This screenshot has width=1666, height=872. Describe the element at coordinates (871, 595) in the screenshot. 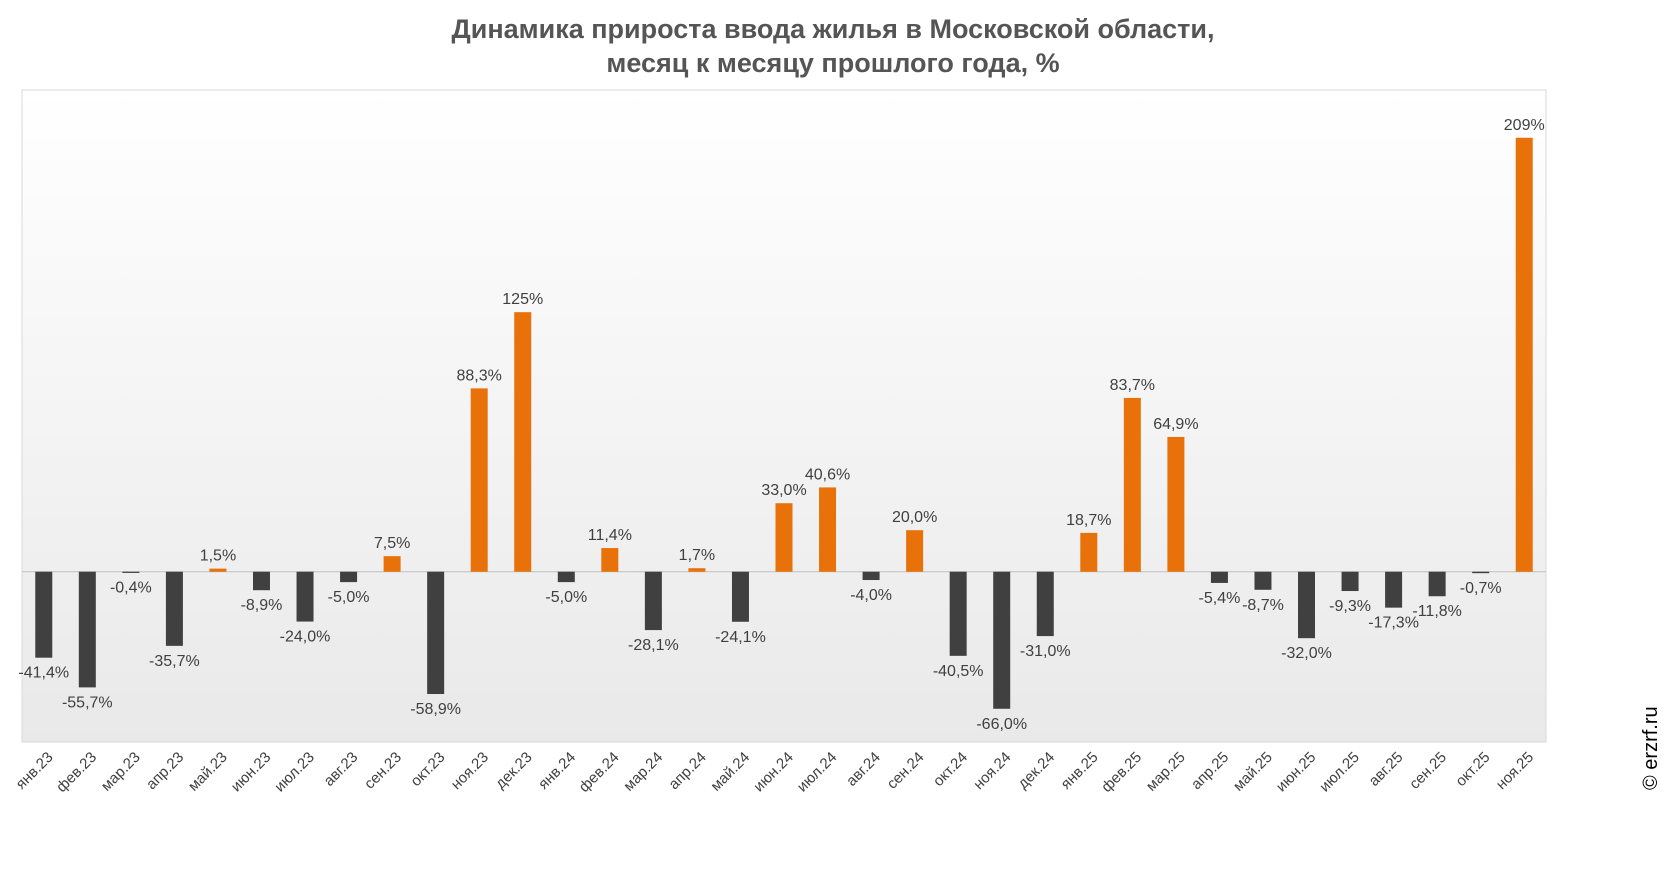

I see `data-label: -4,0%` at that location.